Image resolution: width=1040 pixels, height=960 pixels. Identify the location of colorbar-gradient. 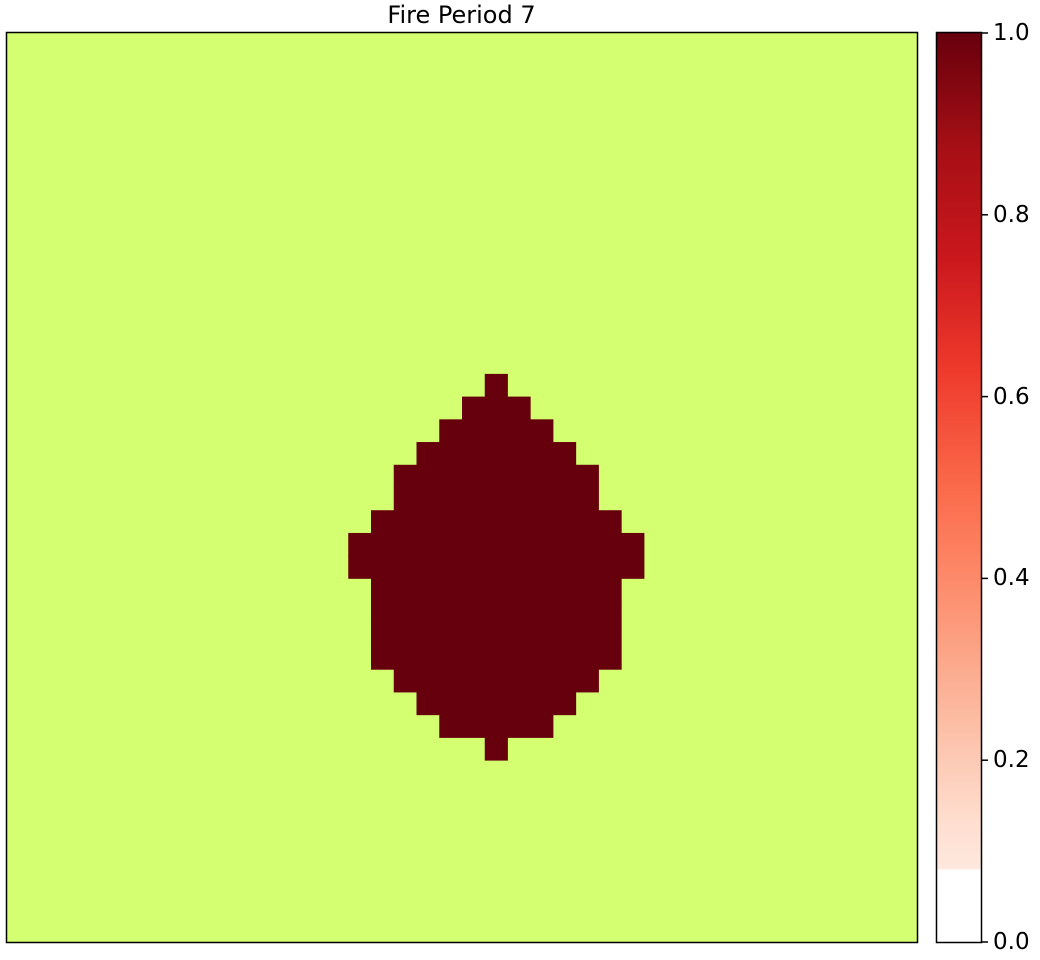
(959, 487).